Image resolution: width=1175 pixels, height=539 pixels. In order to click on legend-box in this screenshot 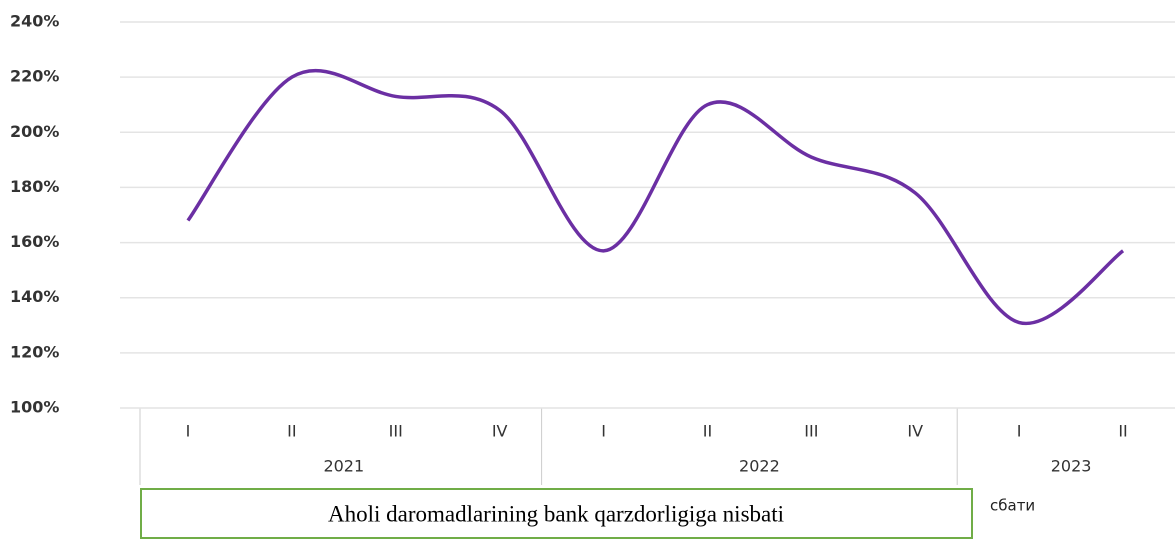, I will do `click(556, 513)`.